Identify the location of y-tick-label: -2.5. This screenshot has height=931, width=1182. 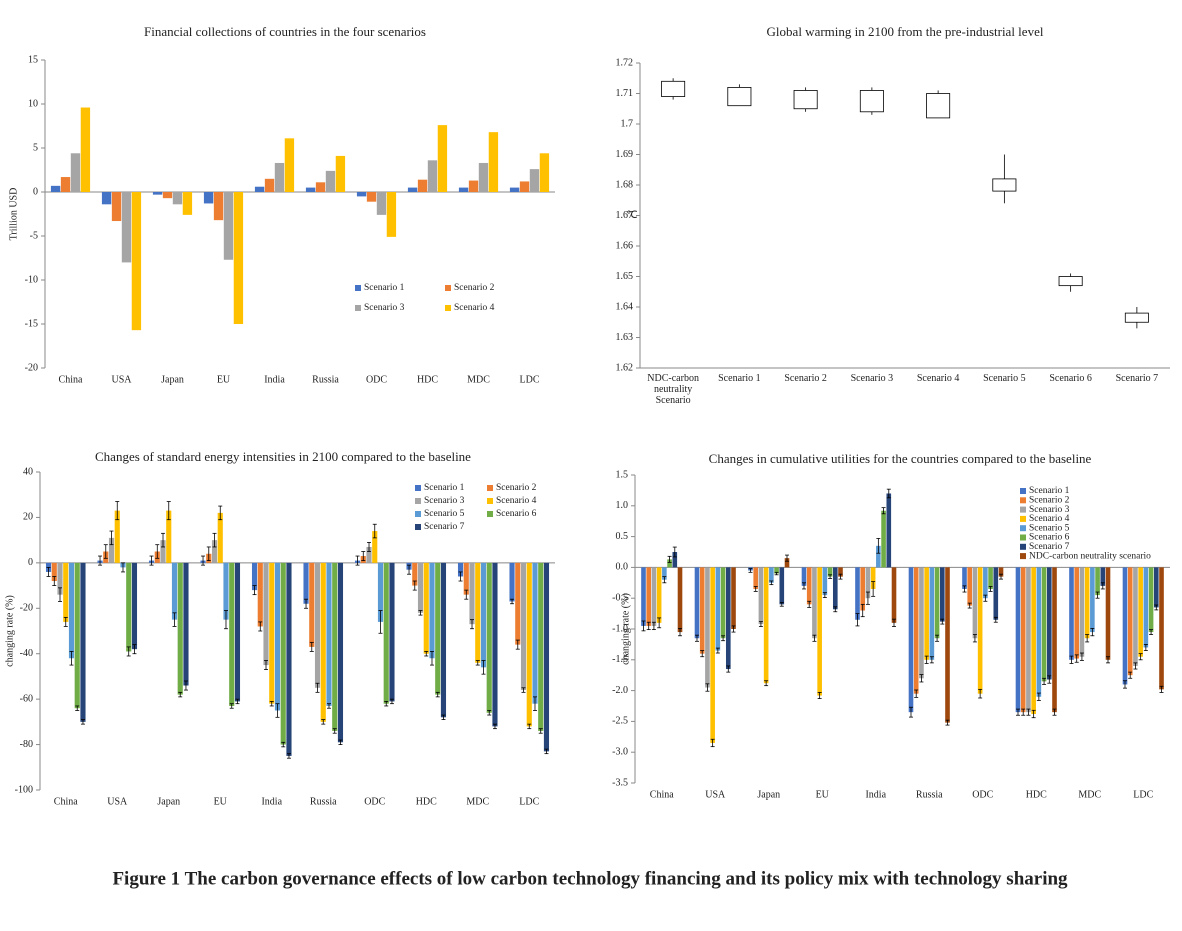
(620, 721).